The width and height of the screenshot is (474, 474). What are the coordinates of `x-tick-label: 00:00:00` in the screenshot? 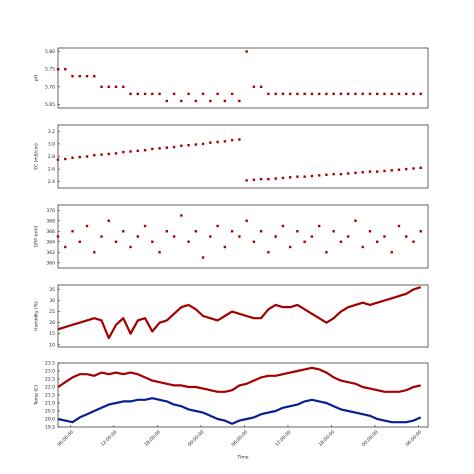 It's located at (370, 438).